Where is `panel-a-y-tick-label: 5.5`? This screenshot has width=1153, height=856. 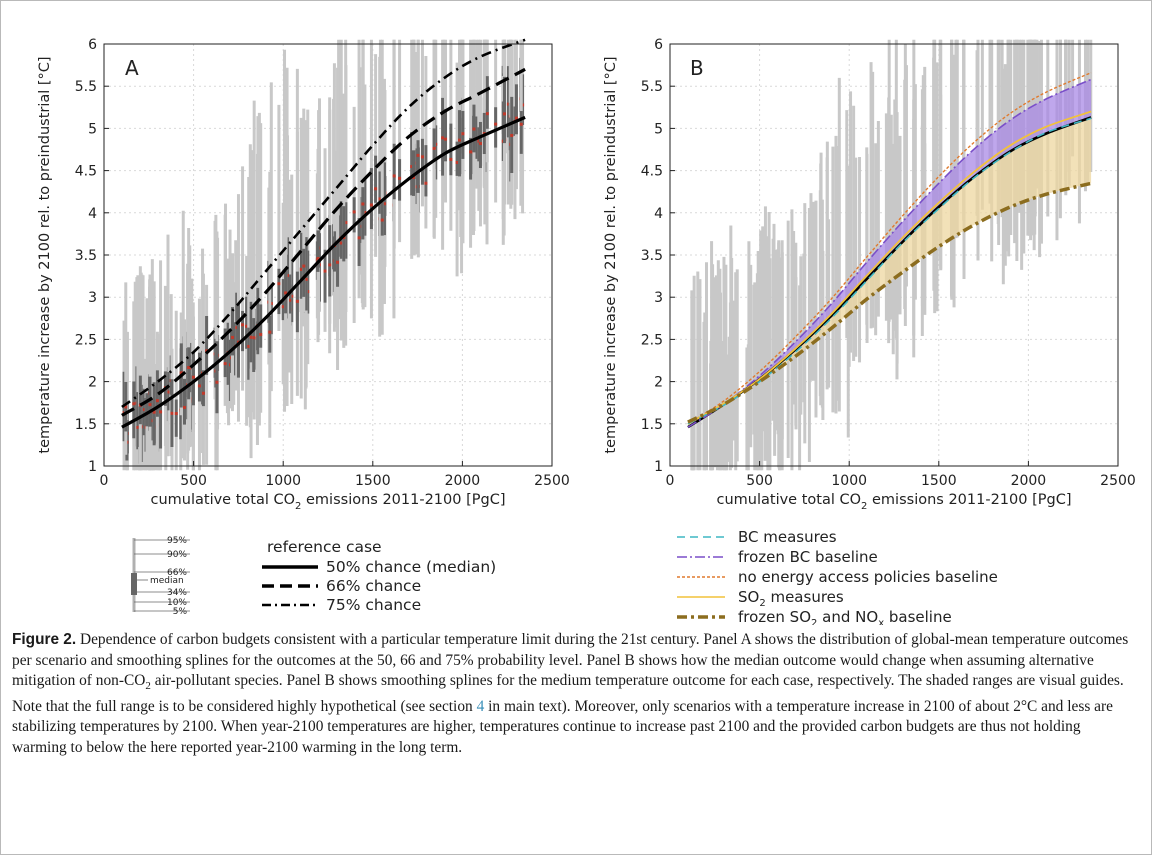
panel-a-y-tick-label: 5.5 is located at coordinates (86, 87).